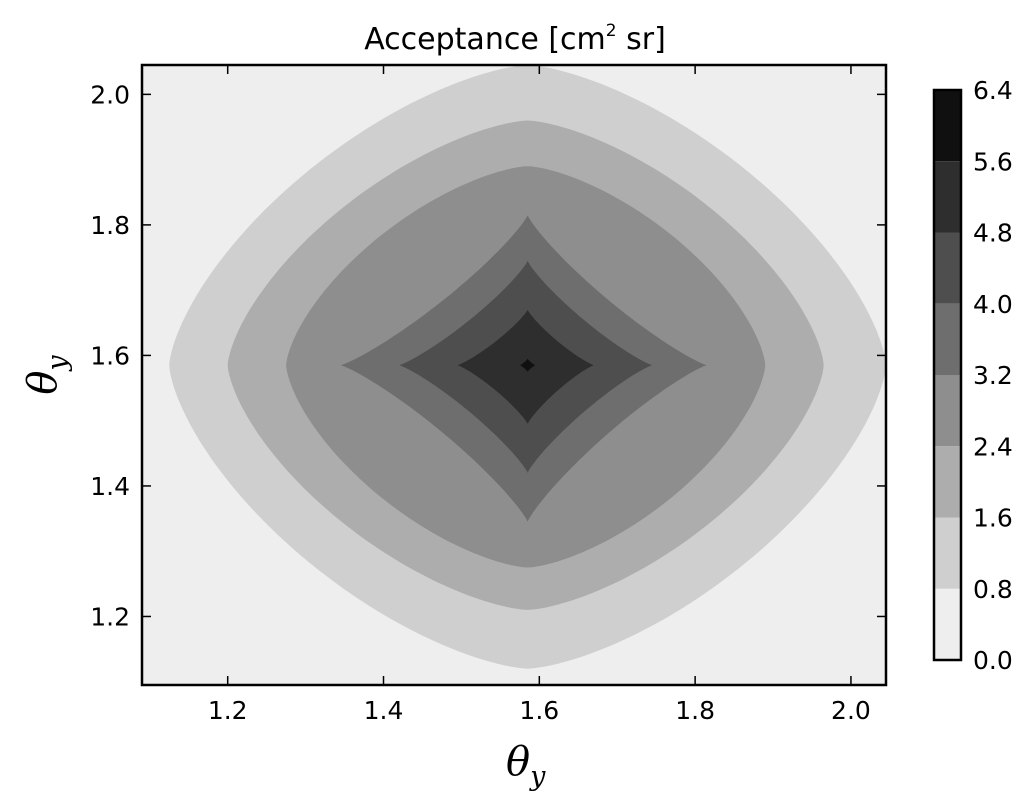 The image size is (1036, 811). What do you see at coordinates (993, 161) in the screenshot?
I see `colorbar-tick-label: 5.6` at bounding box center [993, 161].